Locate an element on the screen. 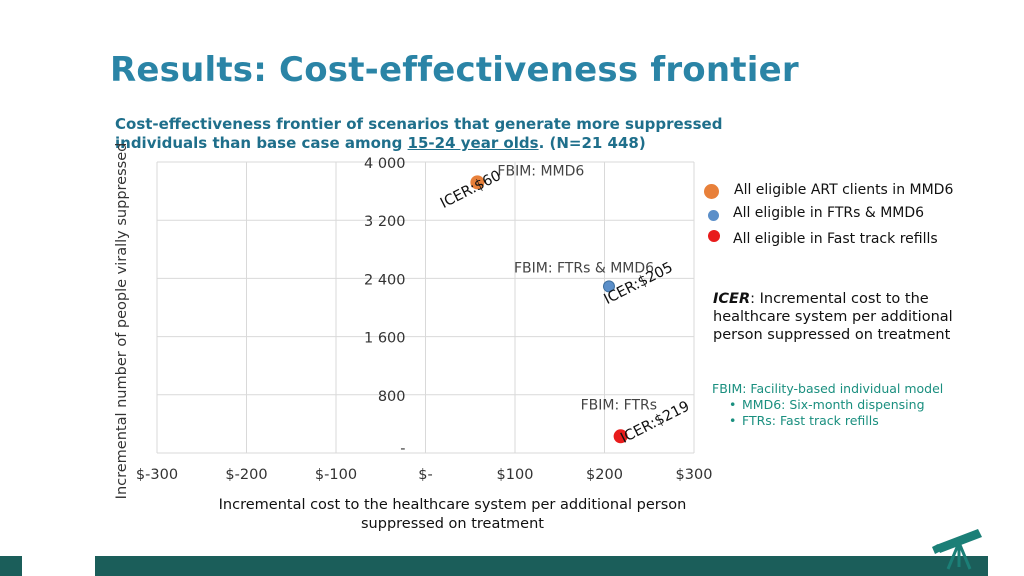 The width and height of the screenshot is (1024, 576). notes-heading: FBIM: Facility-based individual model is located at coordinates (828, 388).